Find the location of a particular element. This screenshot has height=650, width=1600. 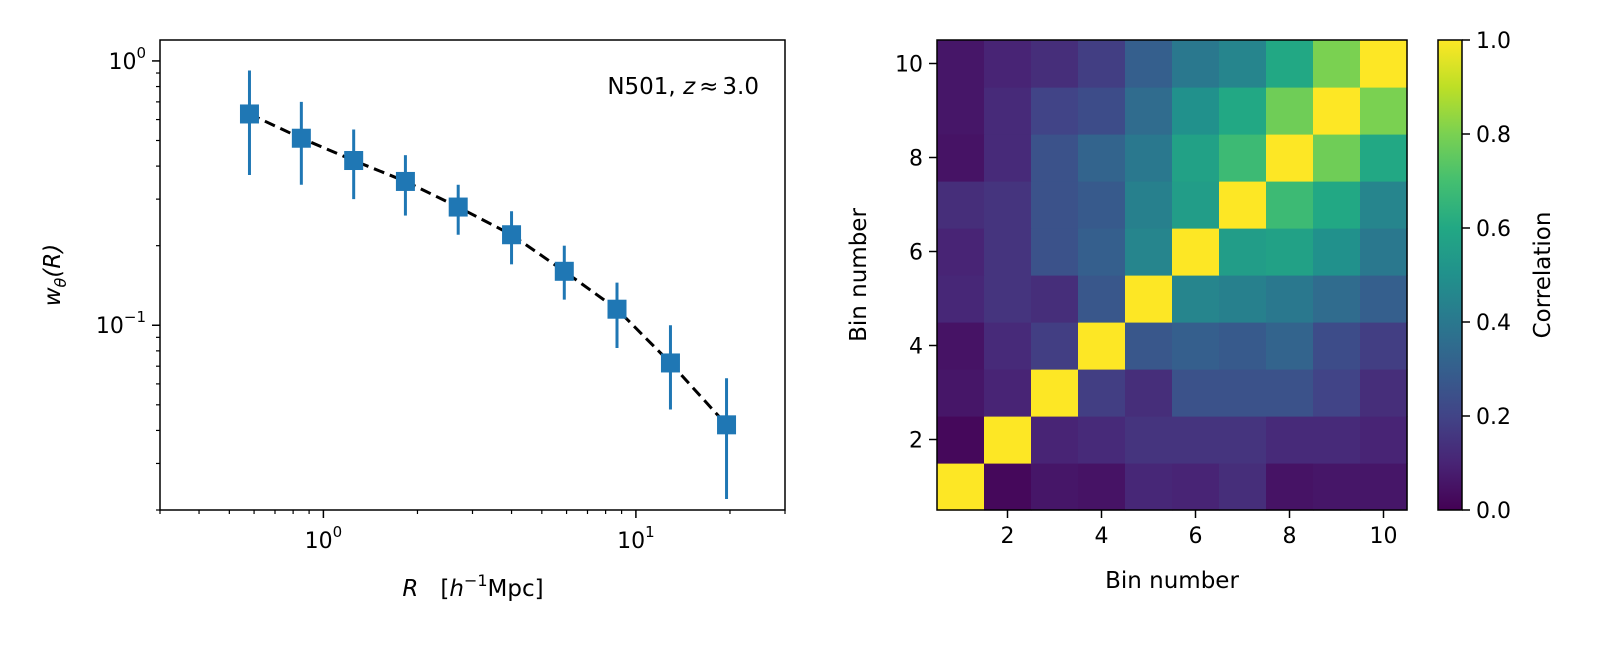

model-line is located at coordinates (488, 269).